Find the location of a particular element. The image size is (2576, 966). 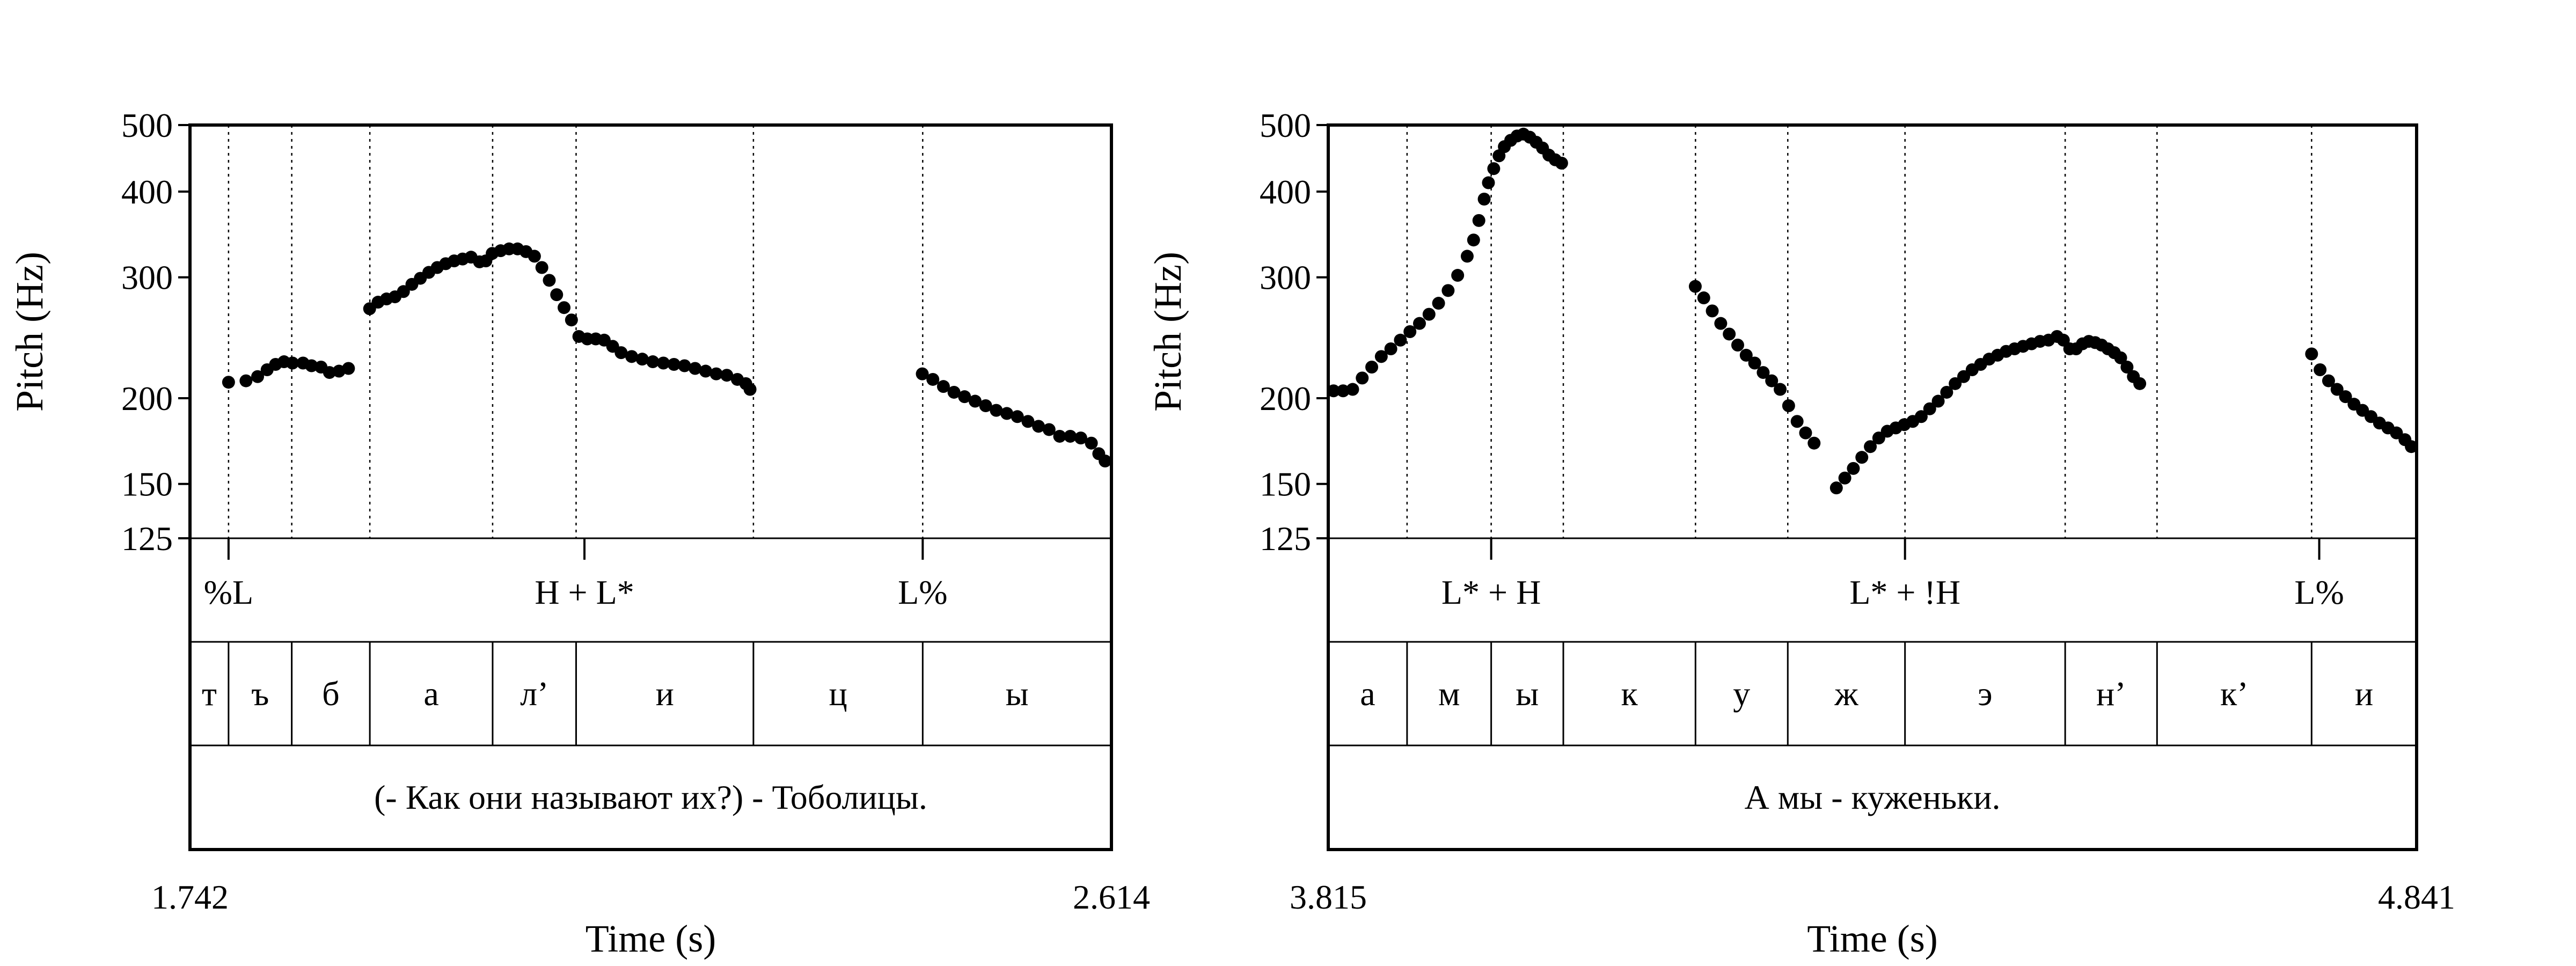

y-axis-title: Pitch (Hz) is located at coordinates (29, 332).